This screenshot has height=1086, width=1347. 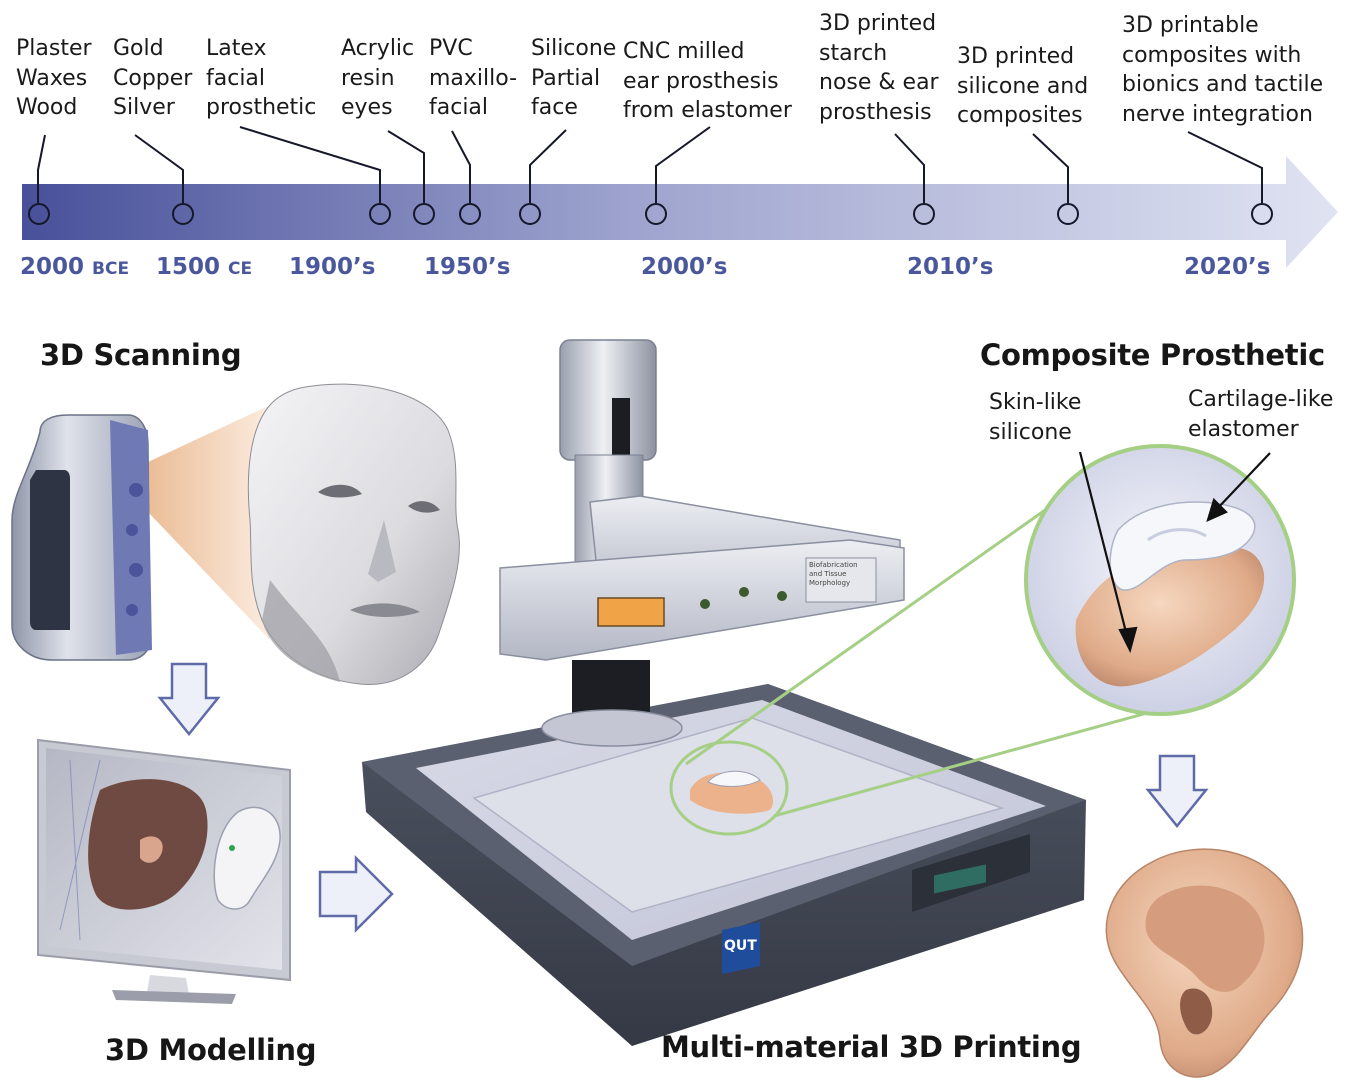 What do you see at coordinates (1227, 267) in the screenshot?
I see `era-label-2020s: 2020’s` at bounding box center [1227, 267].